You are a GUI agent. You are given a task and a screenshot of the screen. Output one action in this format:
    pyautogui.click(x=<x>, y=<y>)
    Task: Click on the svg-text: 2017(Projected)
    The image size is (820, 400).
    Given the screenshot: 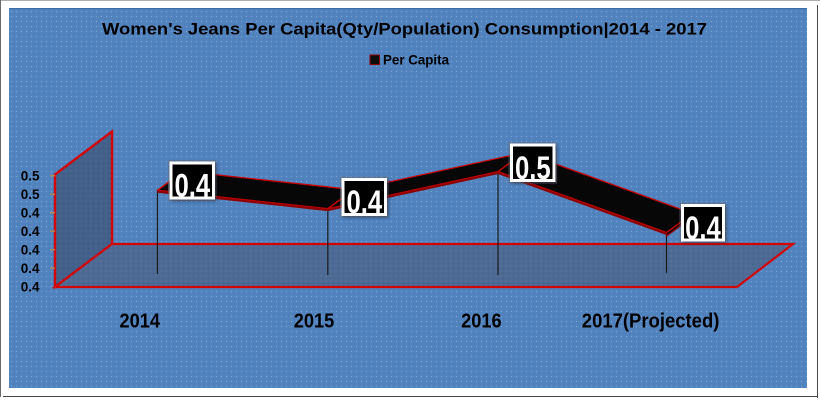 What is the action you would take?
    pyautogui.click(x=651, y=321)
    